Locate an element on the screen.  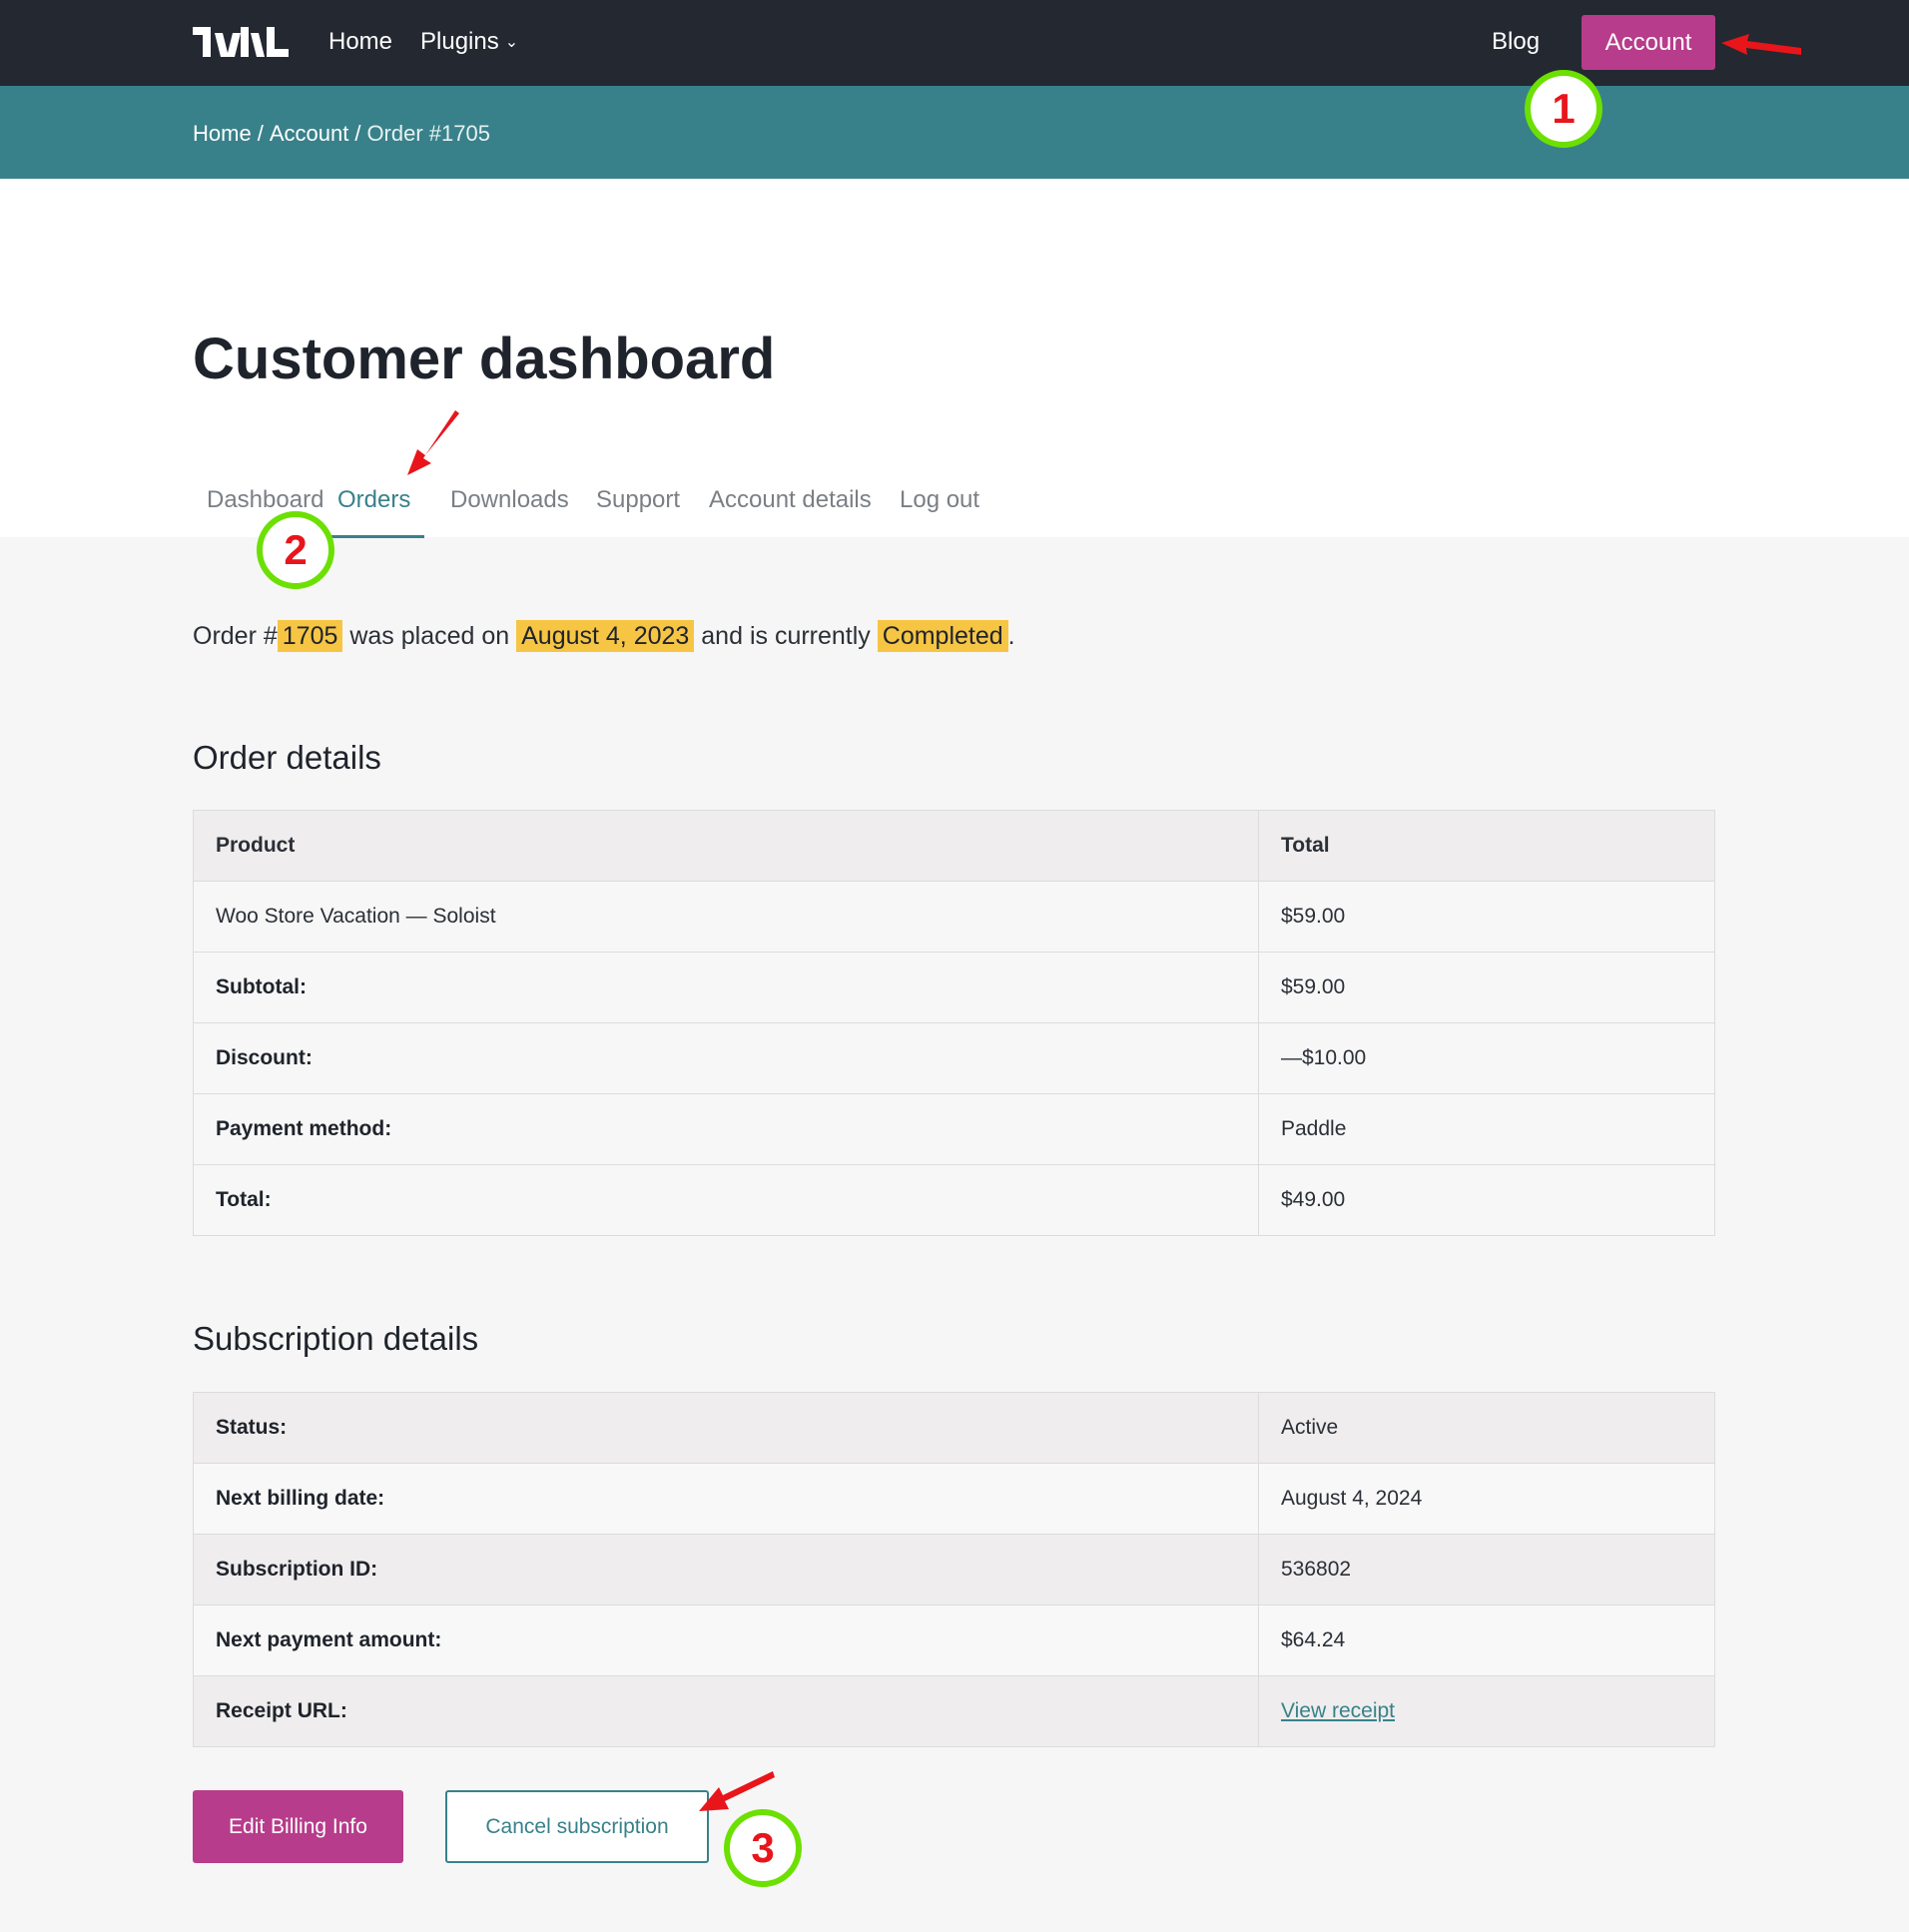
breadcrumb: Home / Account / Order #1705 is located at coordinates (341, 134).